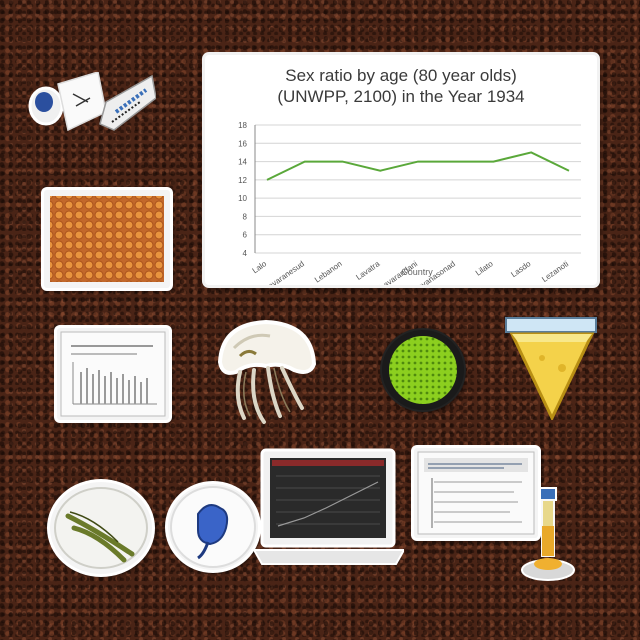 The height and width of the screenshot is (640, 640). What do you see at coordinates (242, 180) in the screenshot?
I see `y-tick-label: 12` at bounding box center [242, 180].